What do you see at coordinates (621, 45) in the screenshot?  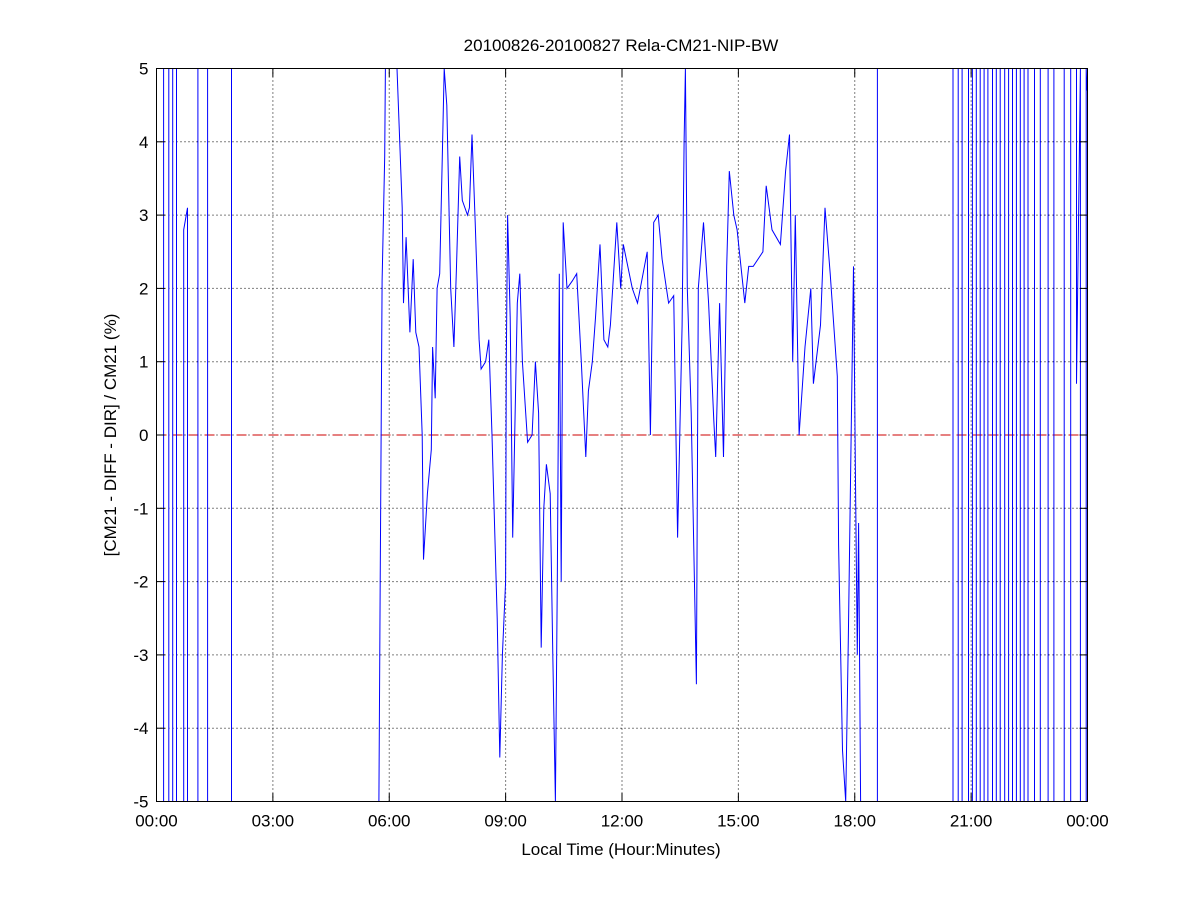 I see `chart-title: 20100826-20100827 Rela-CM21-NIP-BW` at bounding box center [621, 45].